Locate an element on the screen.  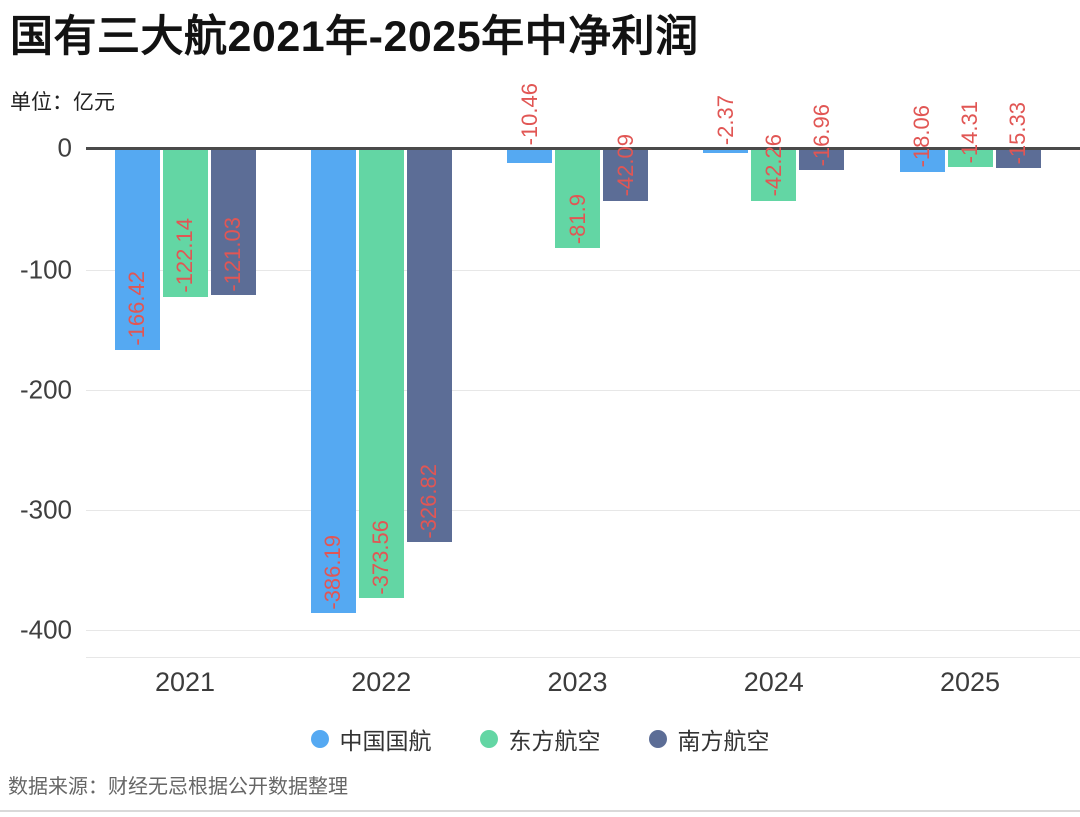
bar: -10.46 is located at coordinates (529, 123).